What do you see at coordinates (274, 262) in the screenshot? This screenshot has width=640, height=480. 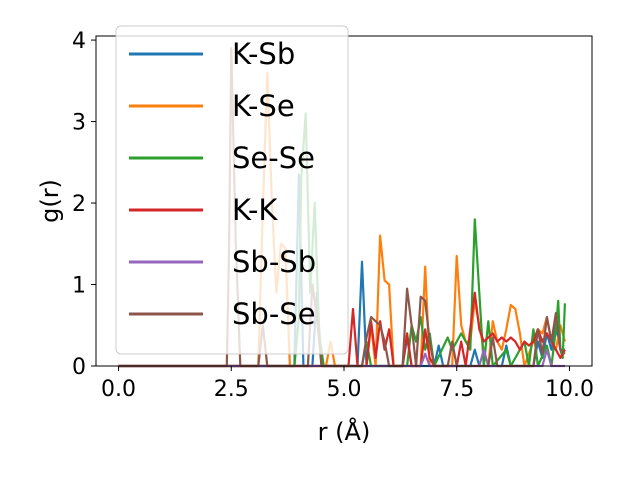 I see `legend-label-sb-sb: Sb-Sb` at bounding box center [274, 262].